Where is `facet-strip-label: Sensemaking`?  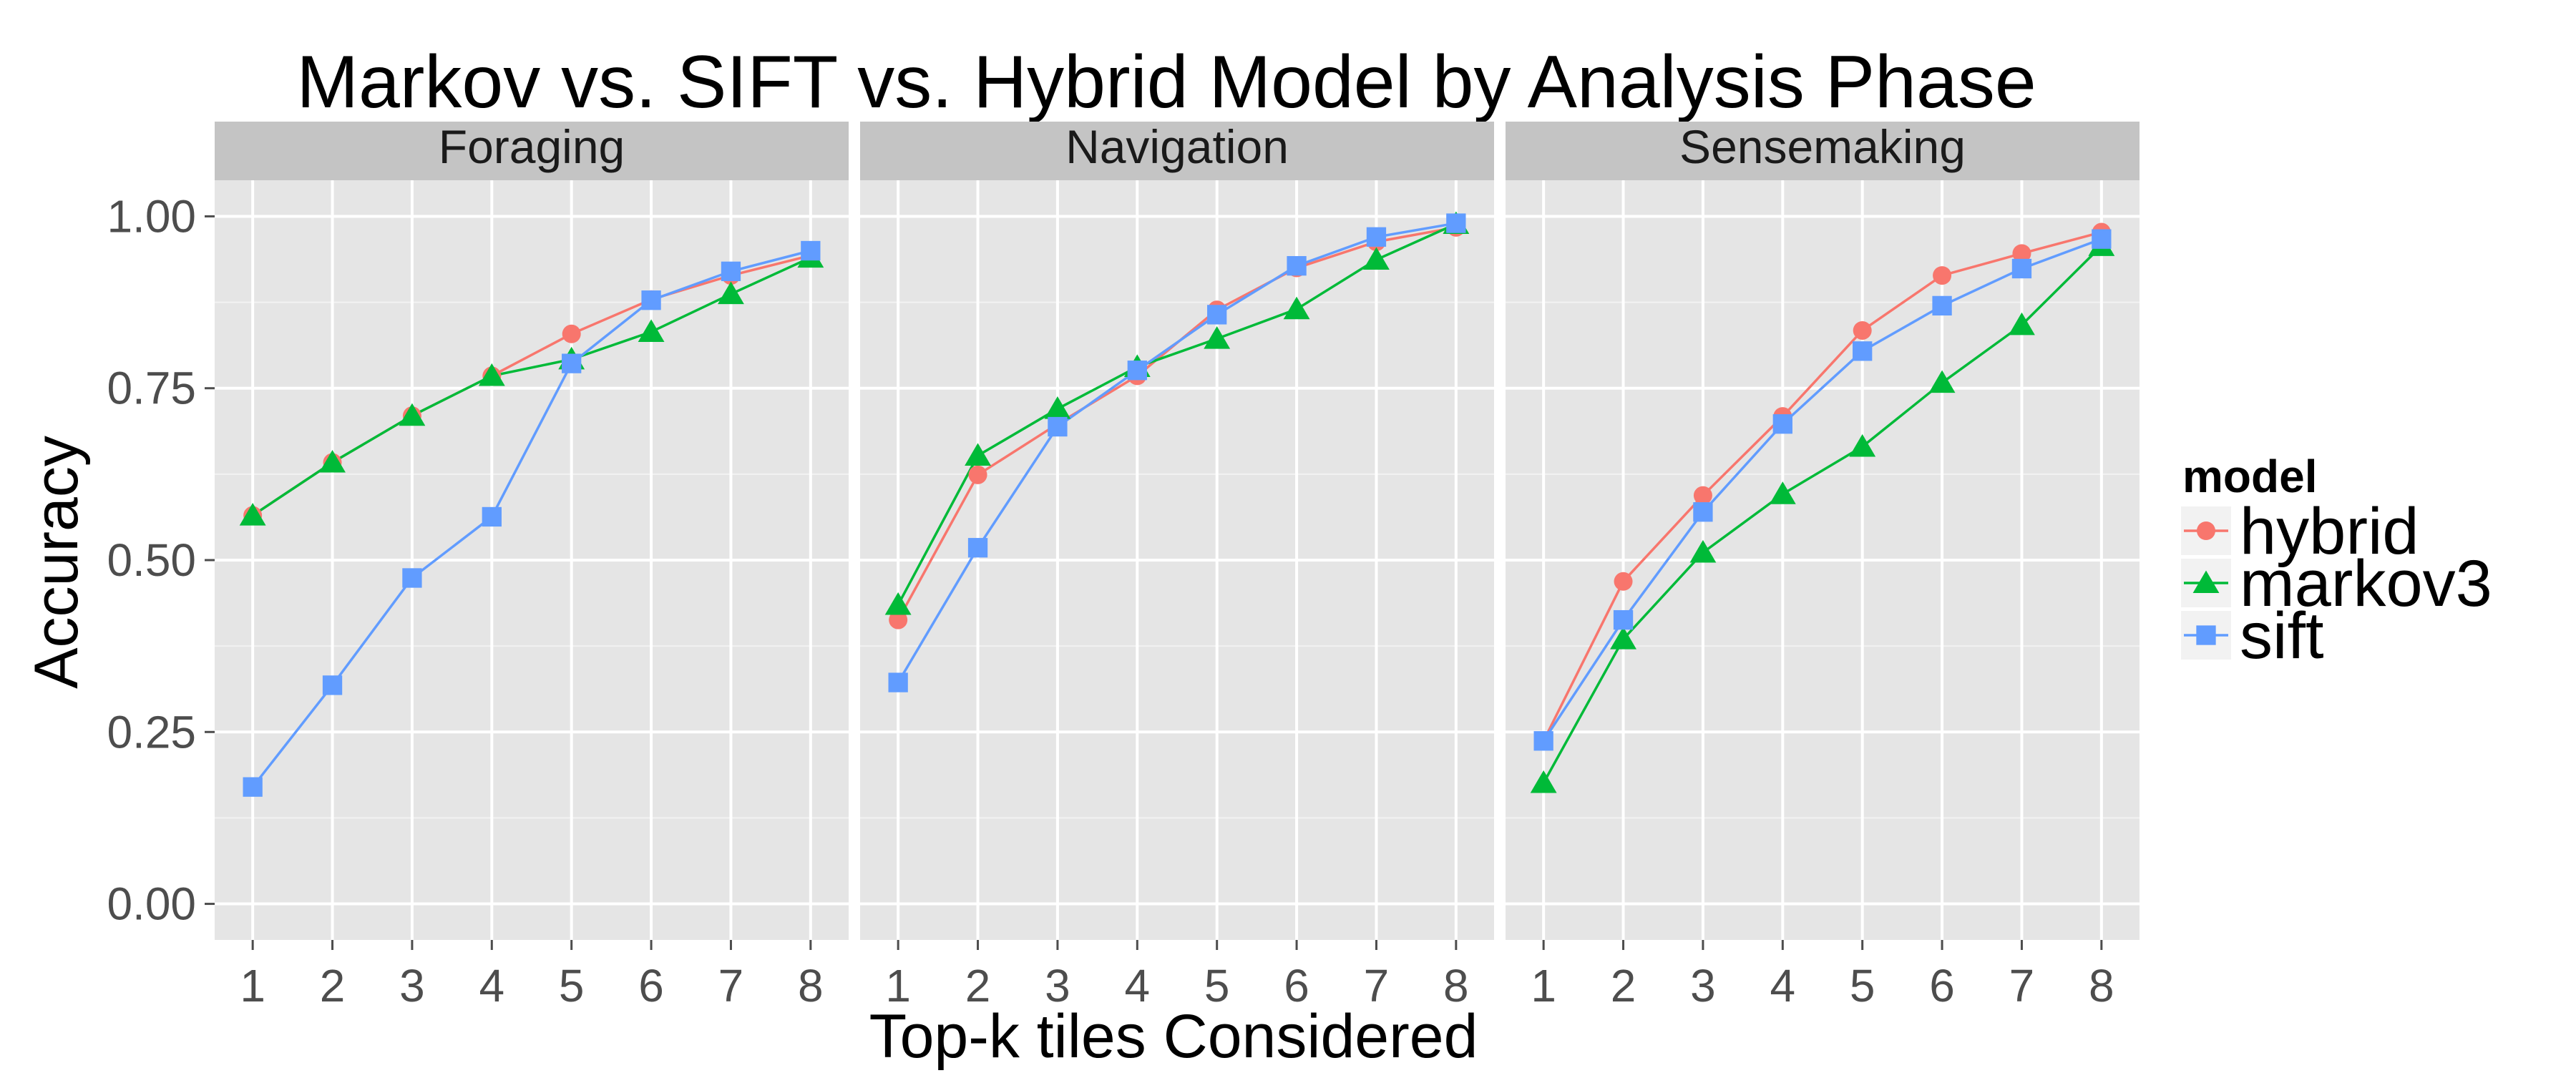
facet-strip-label: Sensemaking is located at coordinates (1822, 146).